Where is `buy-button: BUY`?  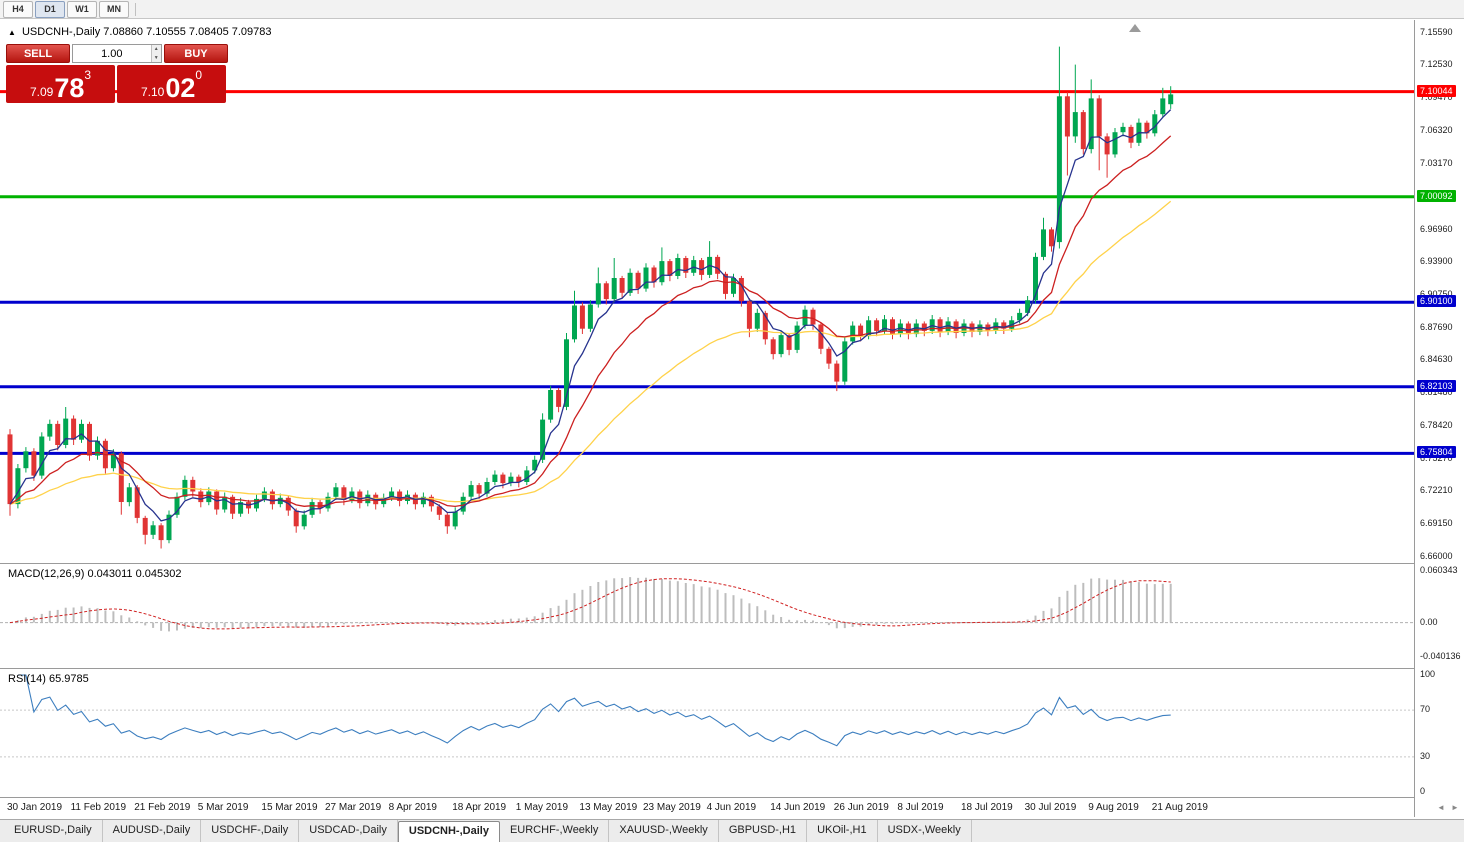 buy-button: BUY is located at coordinates (196, 53).